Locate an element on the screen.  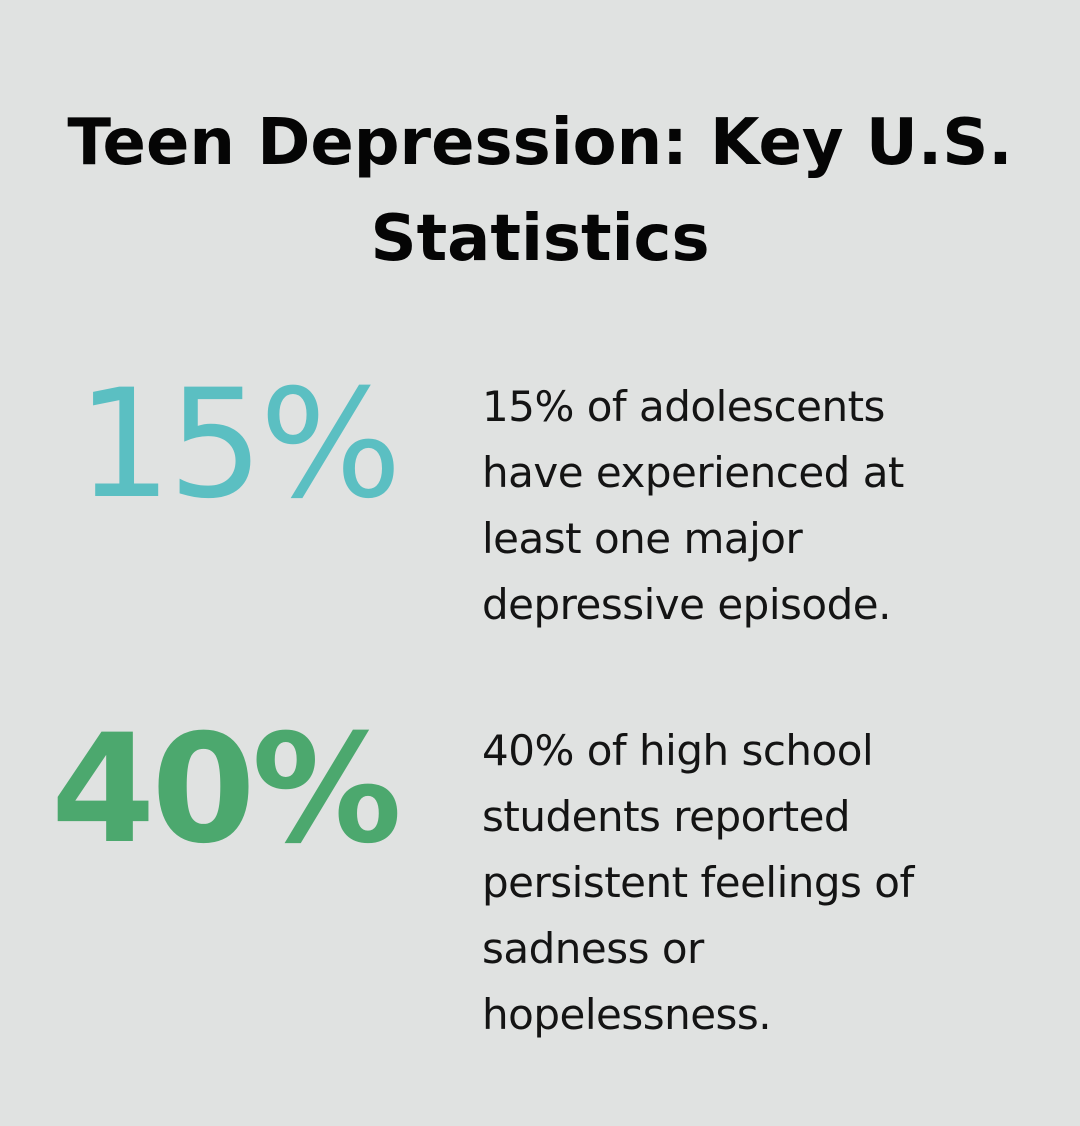
stat-description-line: 40% of high school is located at coordinates (678, 750).